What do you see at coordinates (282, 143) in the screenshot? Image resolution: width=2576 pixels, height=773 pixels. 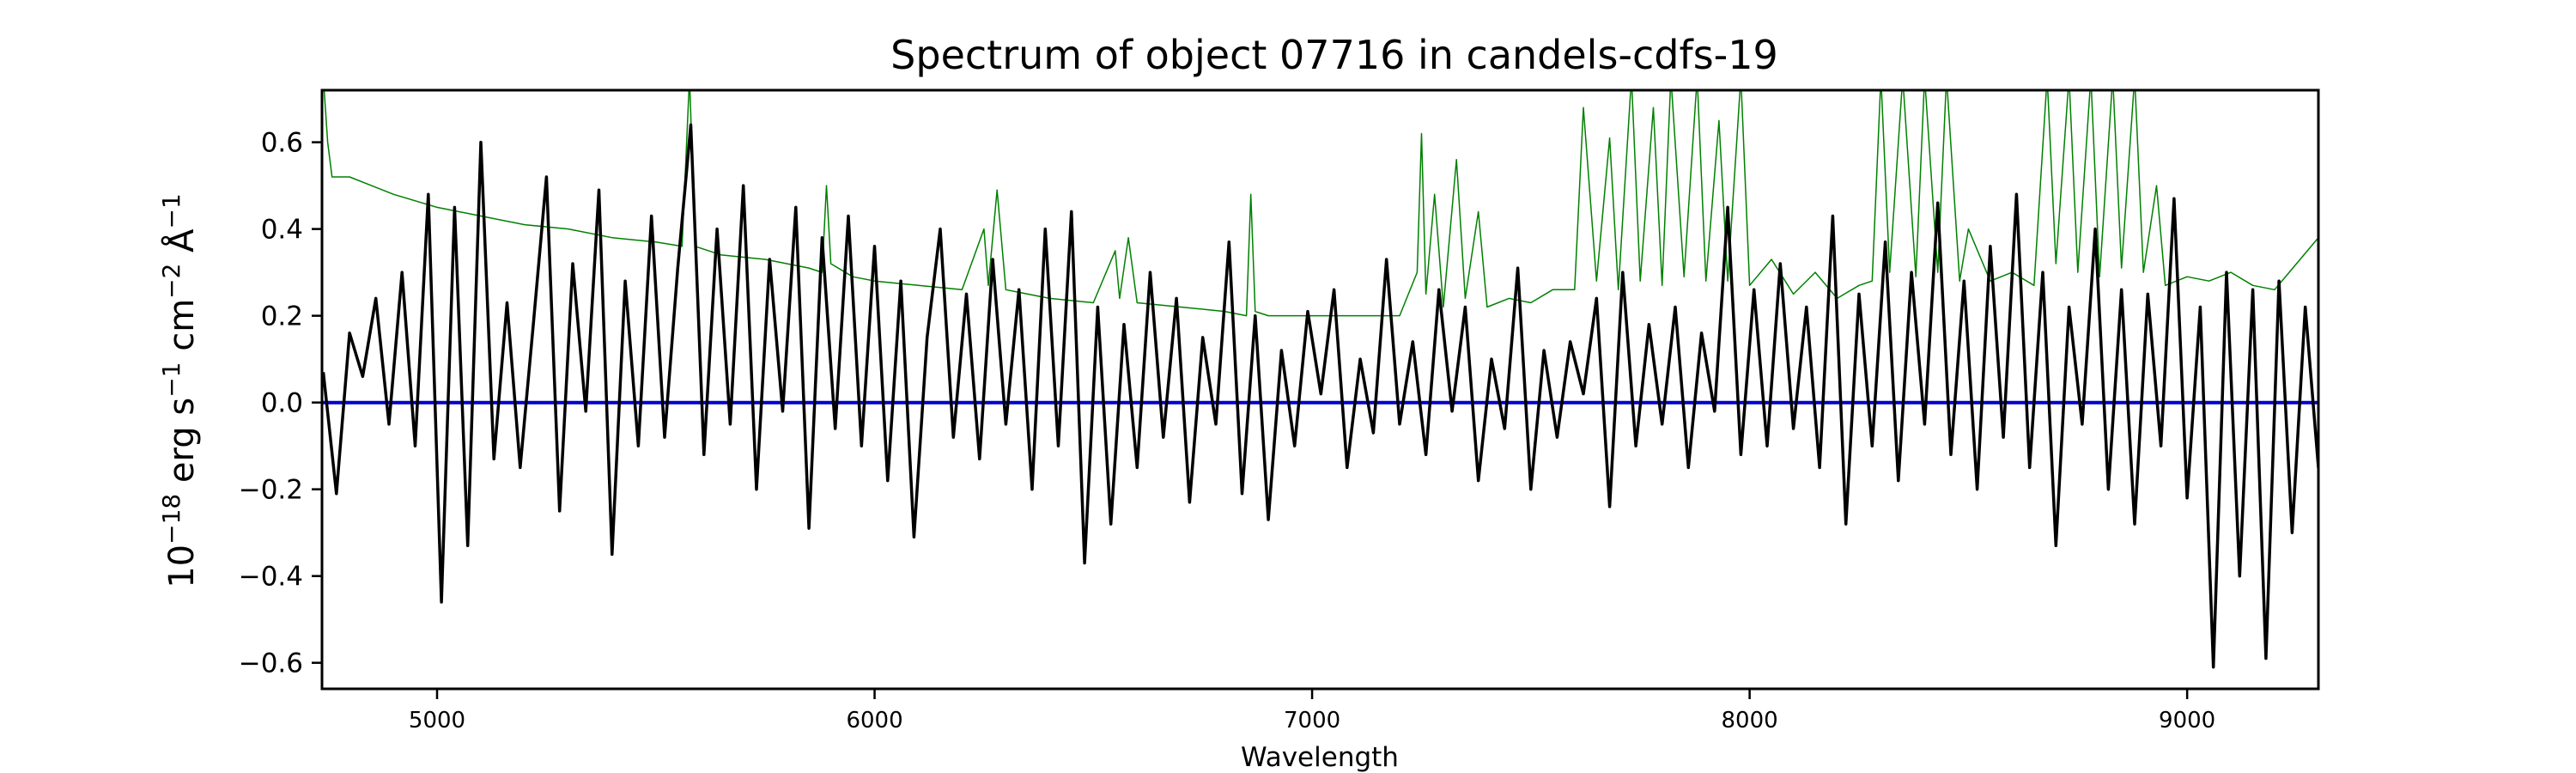 I see `y-tick-label: 0.6` at bounding box center [282, 143].